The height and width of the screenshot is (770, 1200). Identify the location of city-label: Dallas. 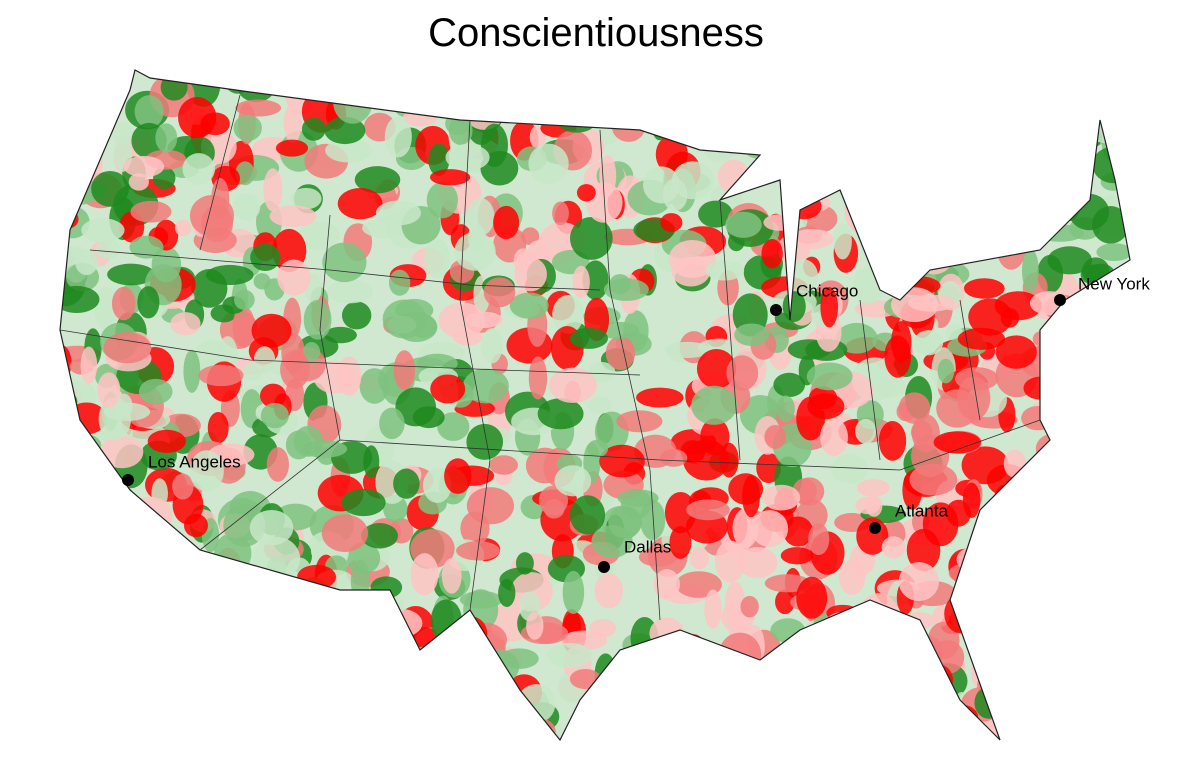
(647, 546).